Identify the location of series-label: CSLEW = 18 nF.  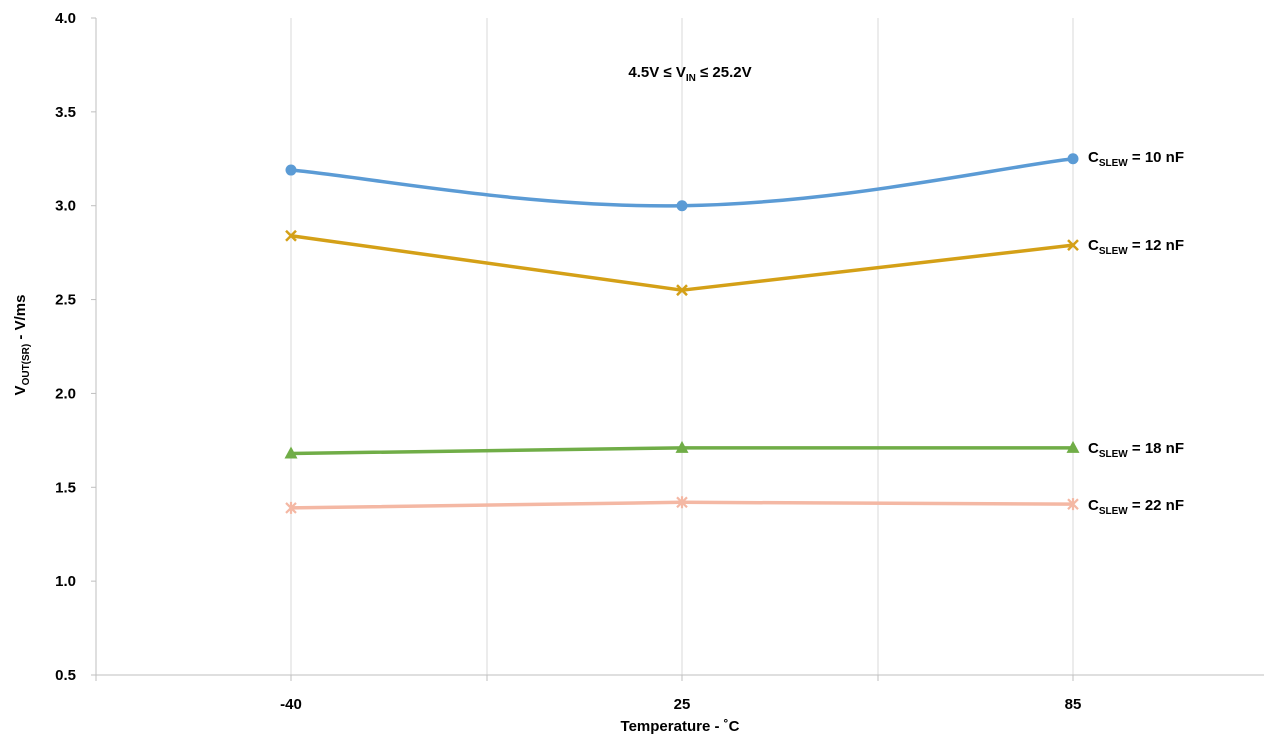
(1136, 450).